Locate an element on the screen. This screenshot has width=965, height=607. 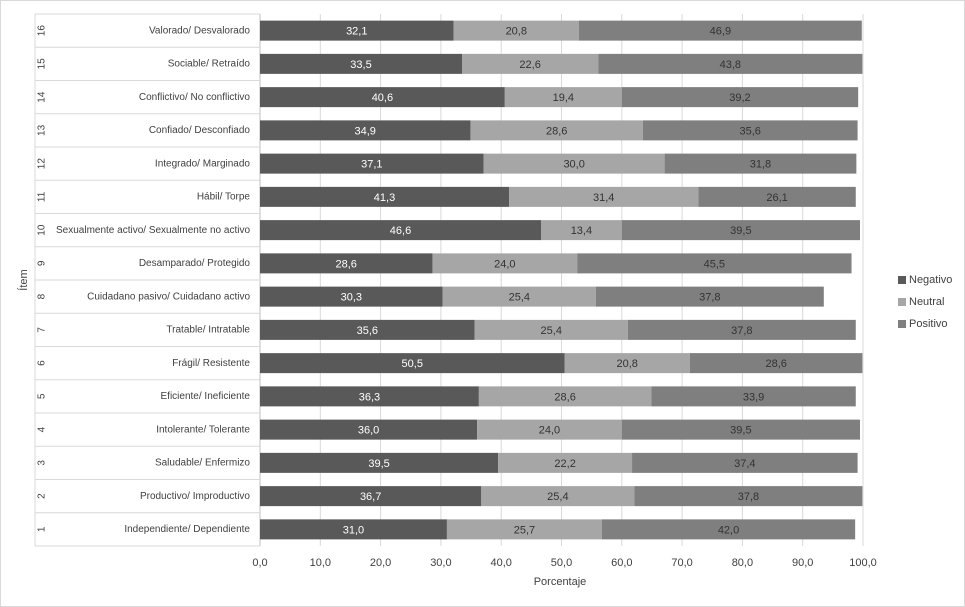
value-label: 34,9 is located at coordinates (365, 131).